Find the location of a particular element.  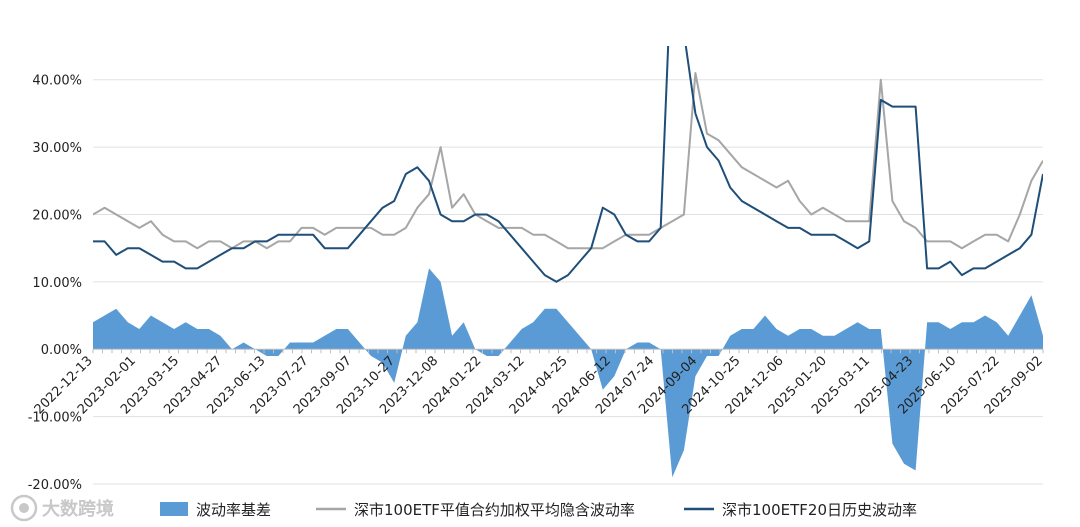

y-tick-label: -20.00% is located at coordinates (55, 485).